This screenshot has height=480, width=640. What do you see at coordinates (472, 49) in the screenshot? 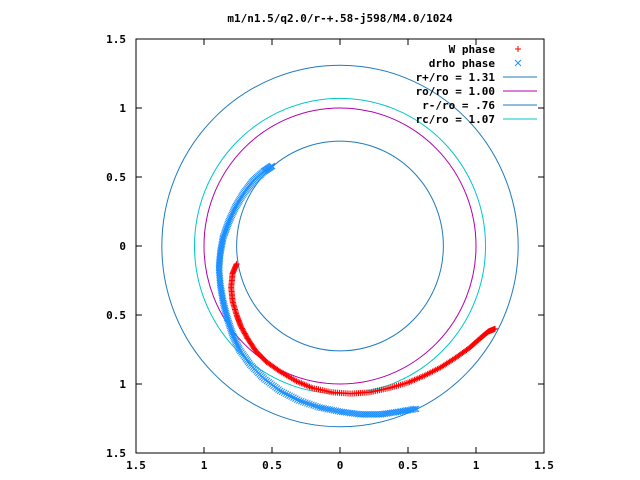
I see `legend-label: W phase` at bounding box center [472, 49].